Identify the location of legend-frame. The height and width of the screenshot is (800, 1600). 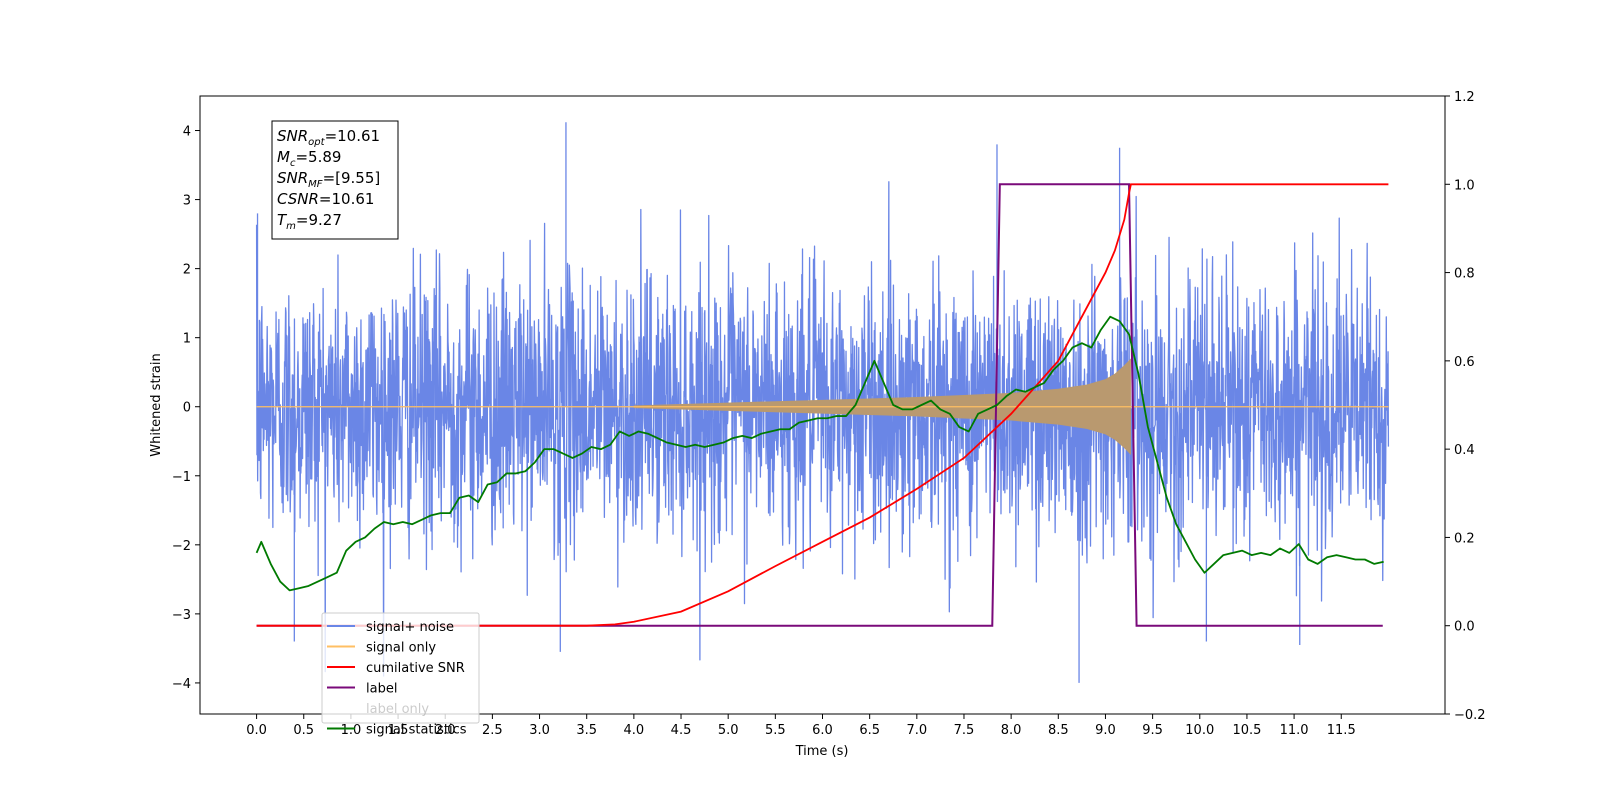
(400, 668).